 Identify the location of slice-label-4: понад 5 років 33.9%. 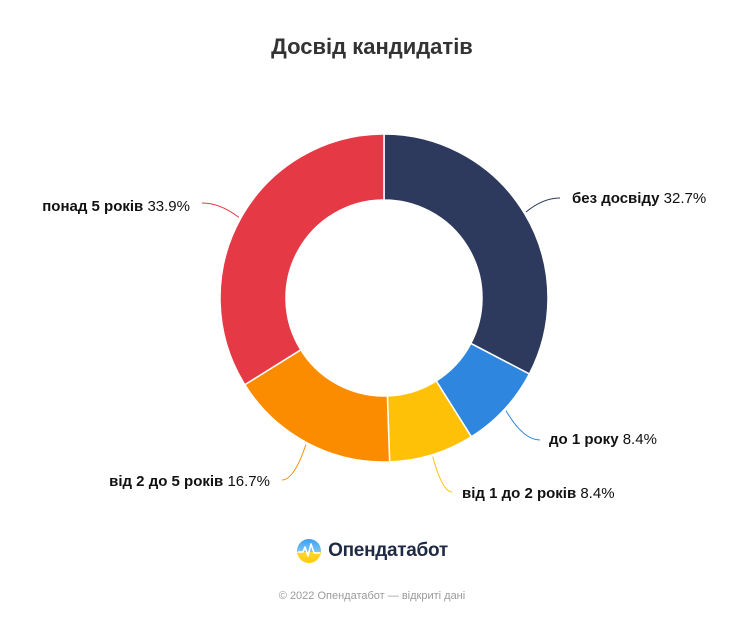
(116, 206).